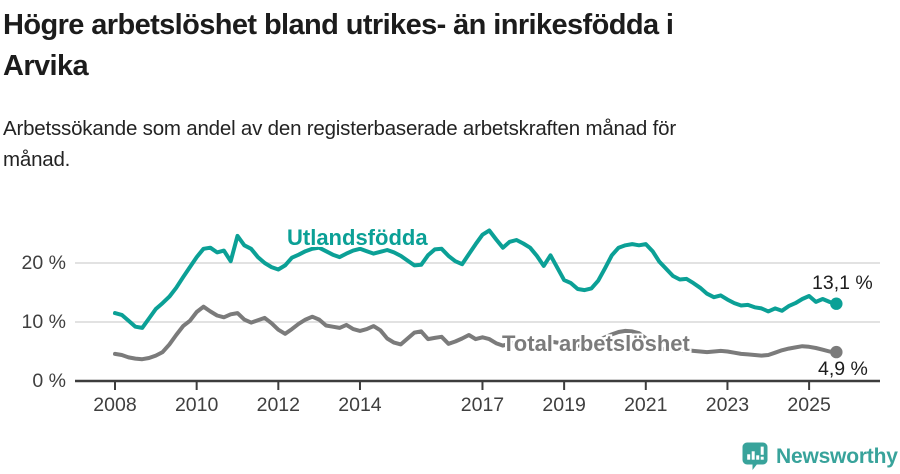 The height and width of the screenshot is (474, 900). What do you see at coordinates (46, 66) in the screenshot?
I see `page-title-line2: Arvika` at bounding box center [46, 66].